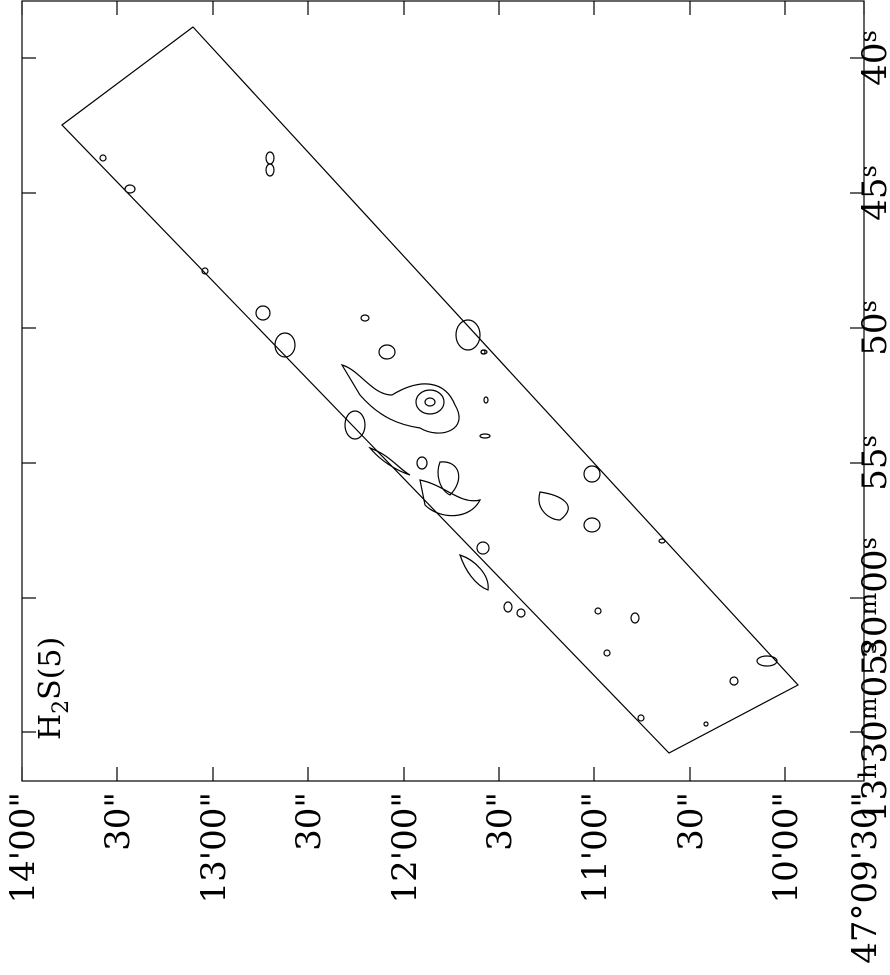  What do you see at coordinates (872, 571) in the screenshot?
I see `tick-number: 00` at bounding box center [872, 571].